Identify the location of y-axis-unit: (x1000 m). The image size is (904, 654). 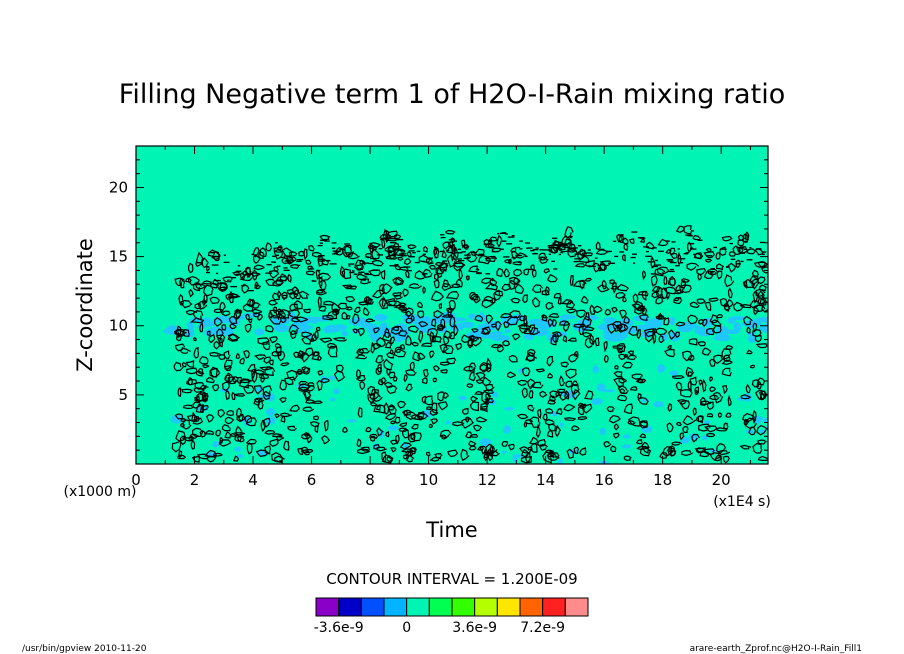
(100, 492).